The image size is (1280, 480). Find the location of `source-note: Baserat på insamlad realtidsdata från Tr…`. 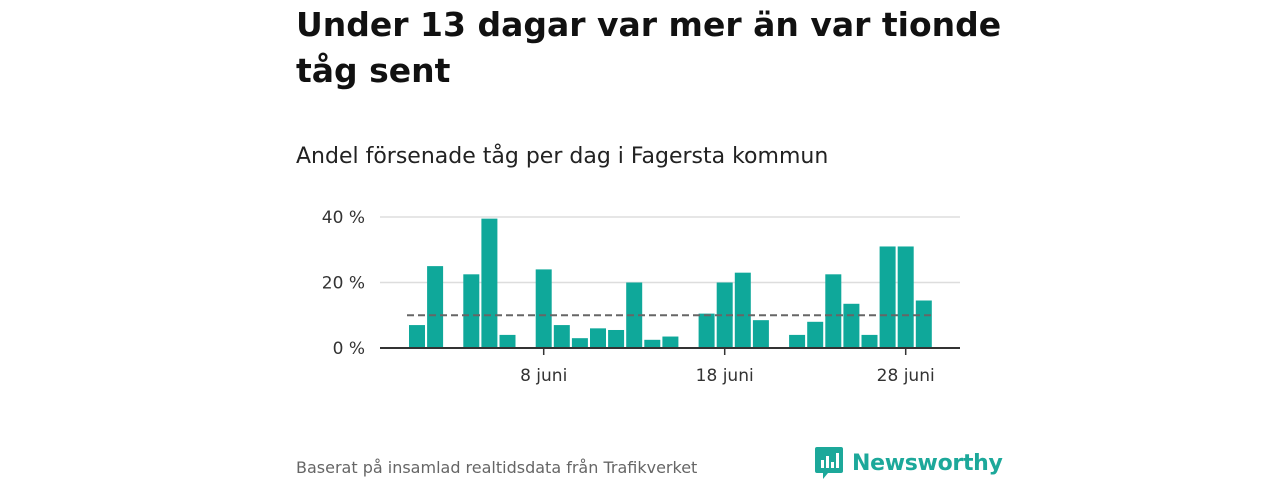

source-note: Baserat på insamlad realtidsdata från Tr… is located at coordinates (497, 467).